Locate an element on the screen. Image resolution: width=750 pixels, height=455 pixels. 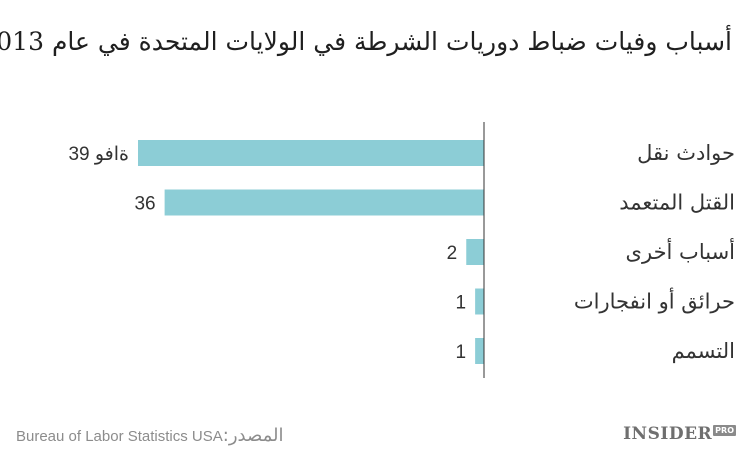
value-label: 2 is located at coordinates (452, 253).